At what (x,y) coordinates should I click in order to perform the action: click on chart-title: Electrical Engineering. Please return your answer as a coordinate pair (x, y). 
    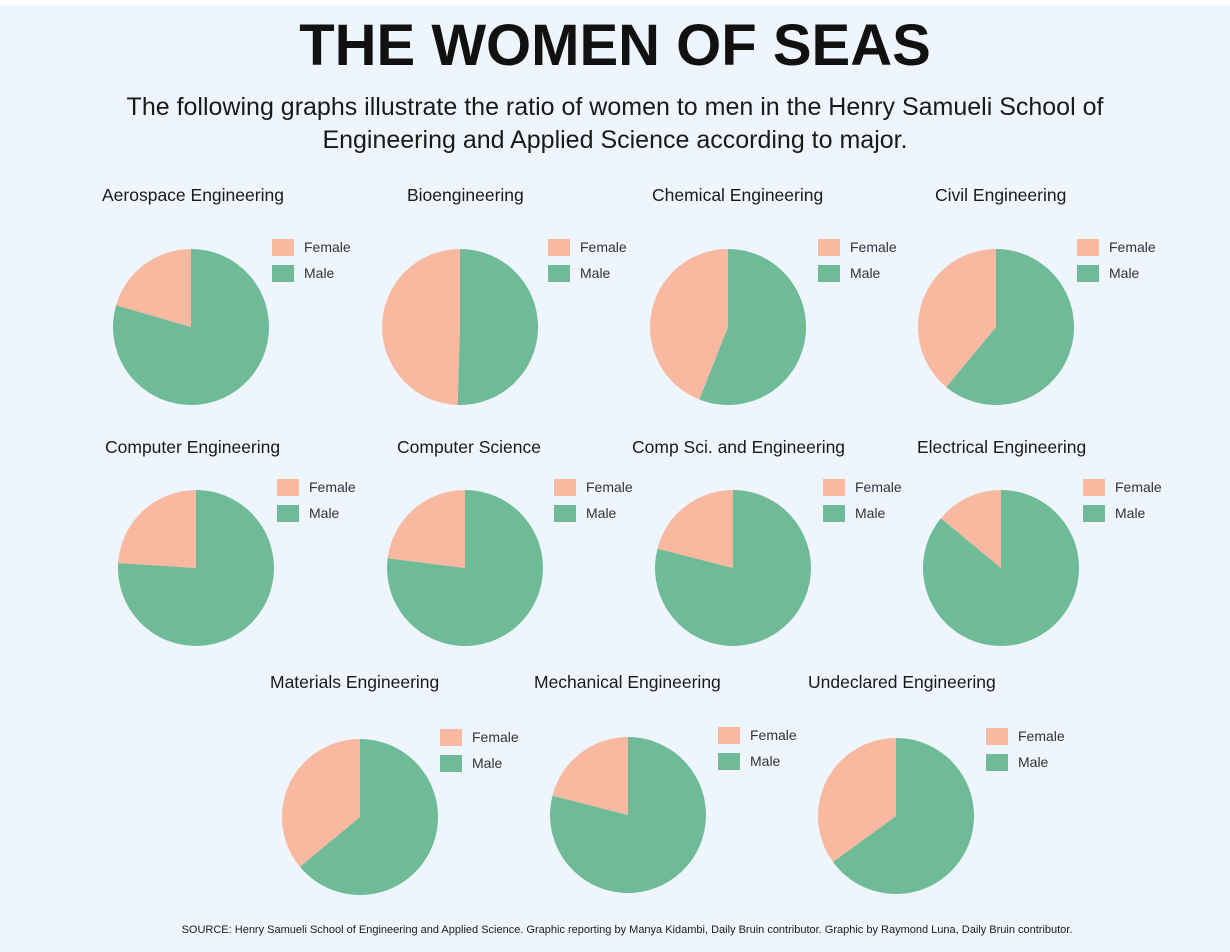
    Looking at the image, I should click on (1002, 447).